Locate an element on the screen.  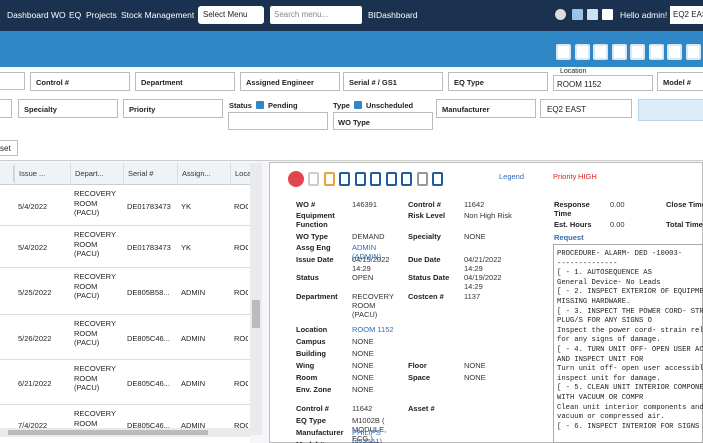
field-label: Due Date is located at coordinates (424, 259).